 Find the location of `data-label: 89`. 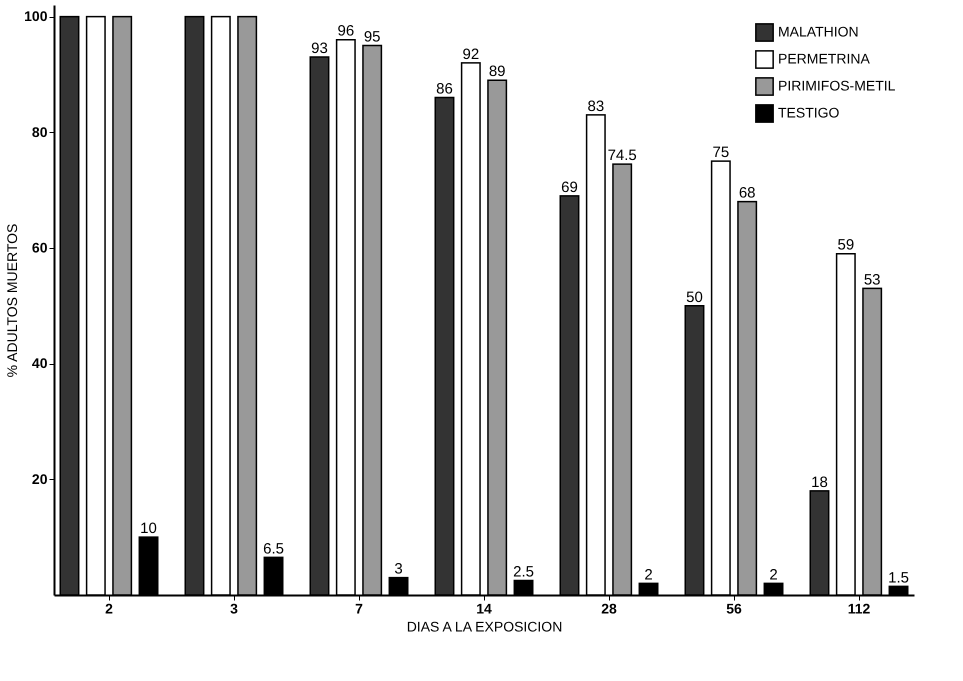

data-label: 89 is located at coordinates (497, 71).